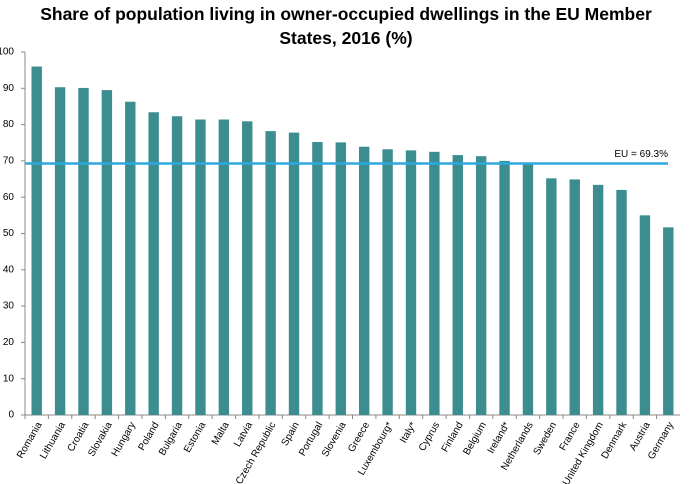 Image resolution: width=692 pixels, height=484 pixels. I want to click on x-tick-label: Spain, so click(291, 434).